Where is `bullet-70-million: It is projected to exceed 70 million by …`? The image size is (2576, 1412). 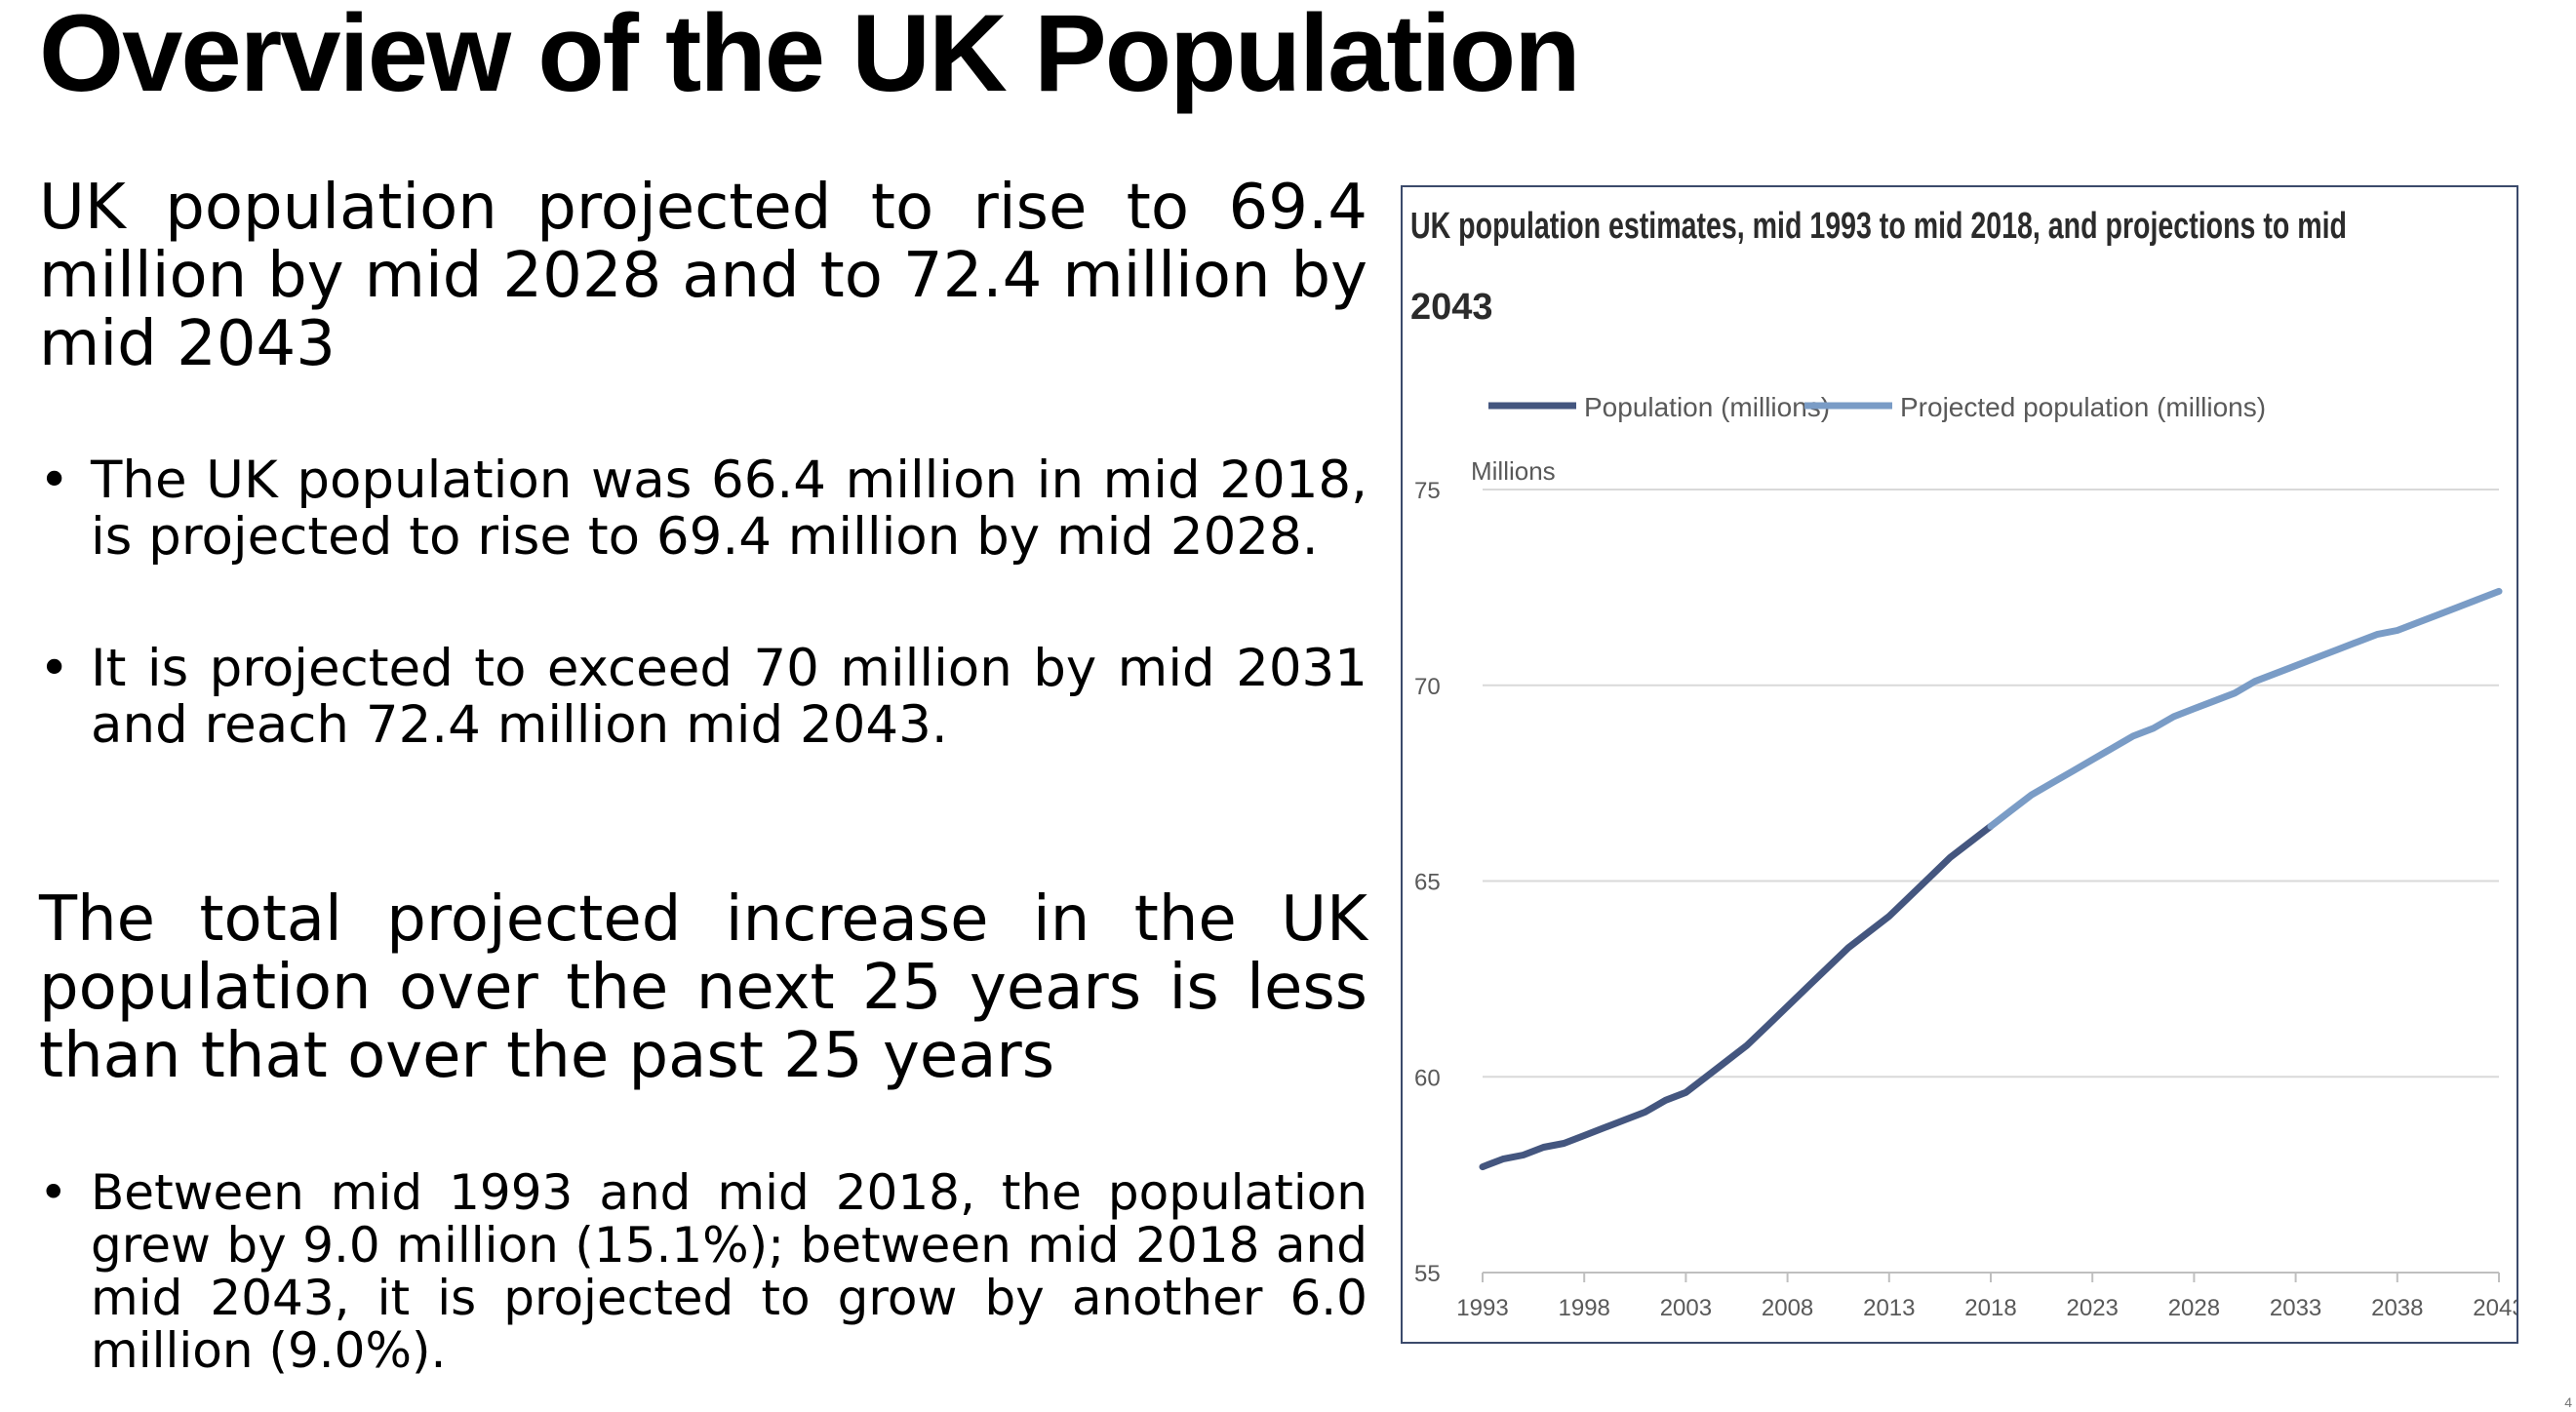 bullet-70-million: It is projected to exceed 70 million by … is located at coordinates (703, 697).